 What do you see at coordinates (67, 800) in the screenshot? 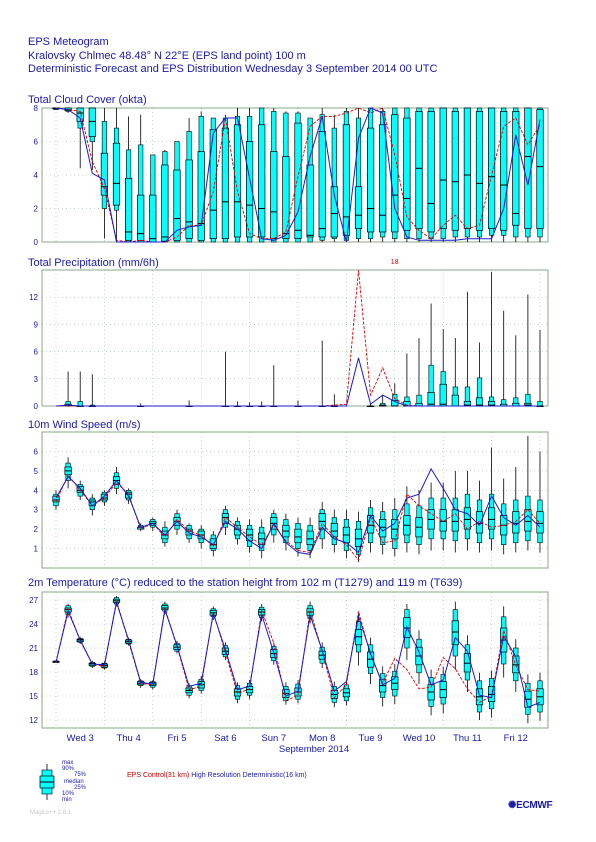
I see `box-legend-label: min` at bounding box center [67, 800].